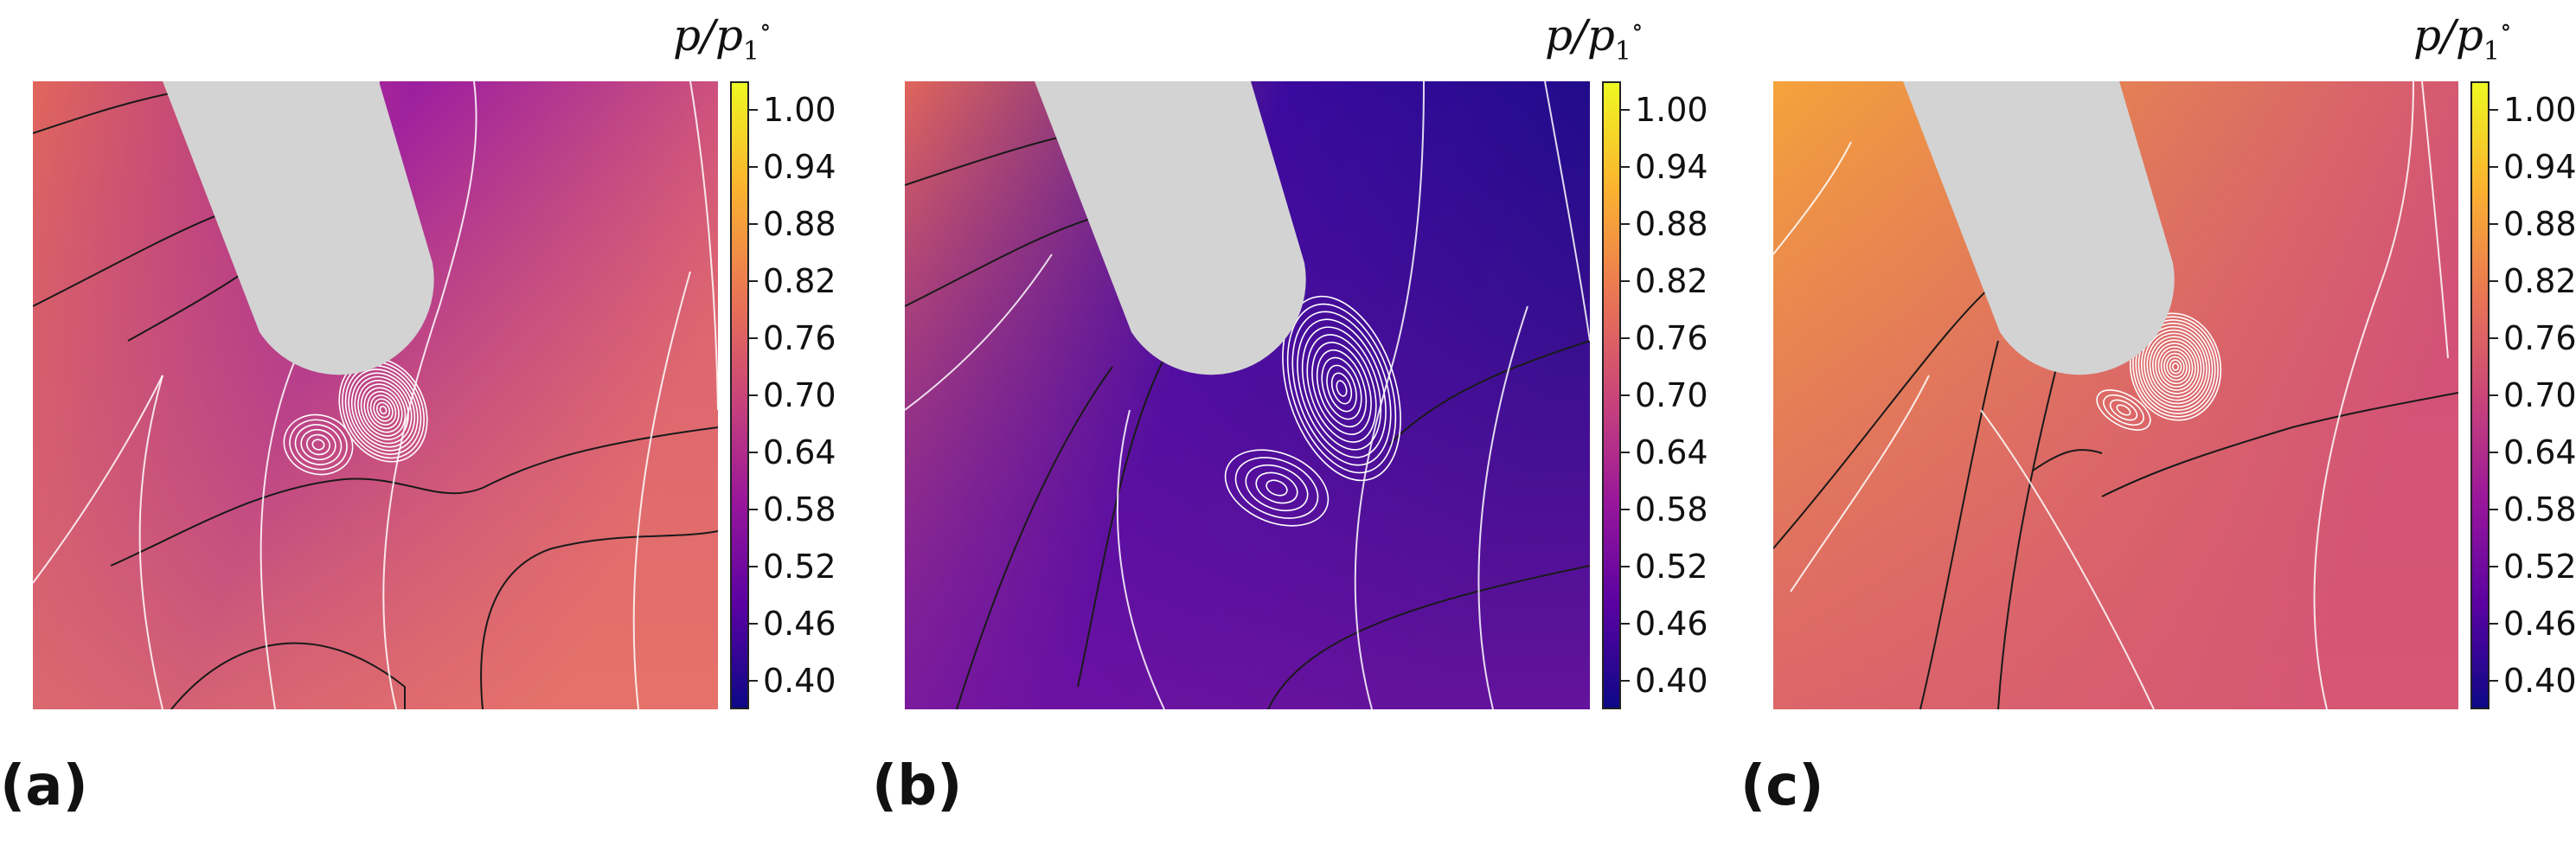 The height and width of the screenshot is (846, 2576). I want to click on tick-label: 0.40, so click(2539, 681).